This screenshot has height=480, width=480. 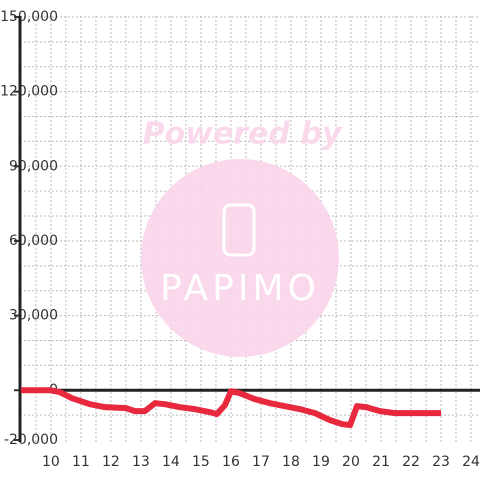 I want to click on watermark-text: Powered by, so click(x=243, y=134).